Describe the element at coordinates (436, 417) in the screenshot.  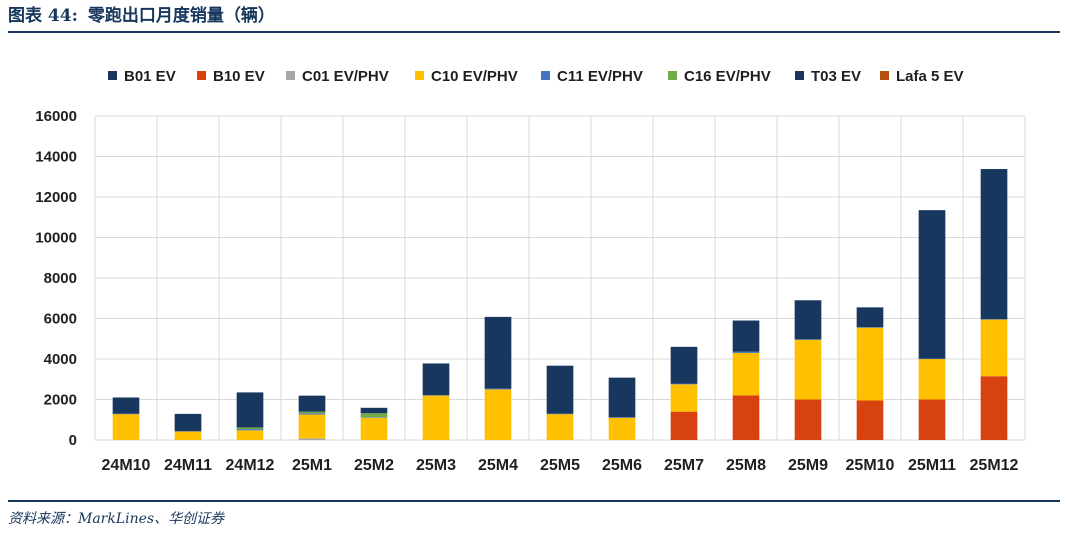
I see `bar-25M3-c10-ev-phv` at that location.